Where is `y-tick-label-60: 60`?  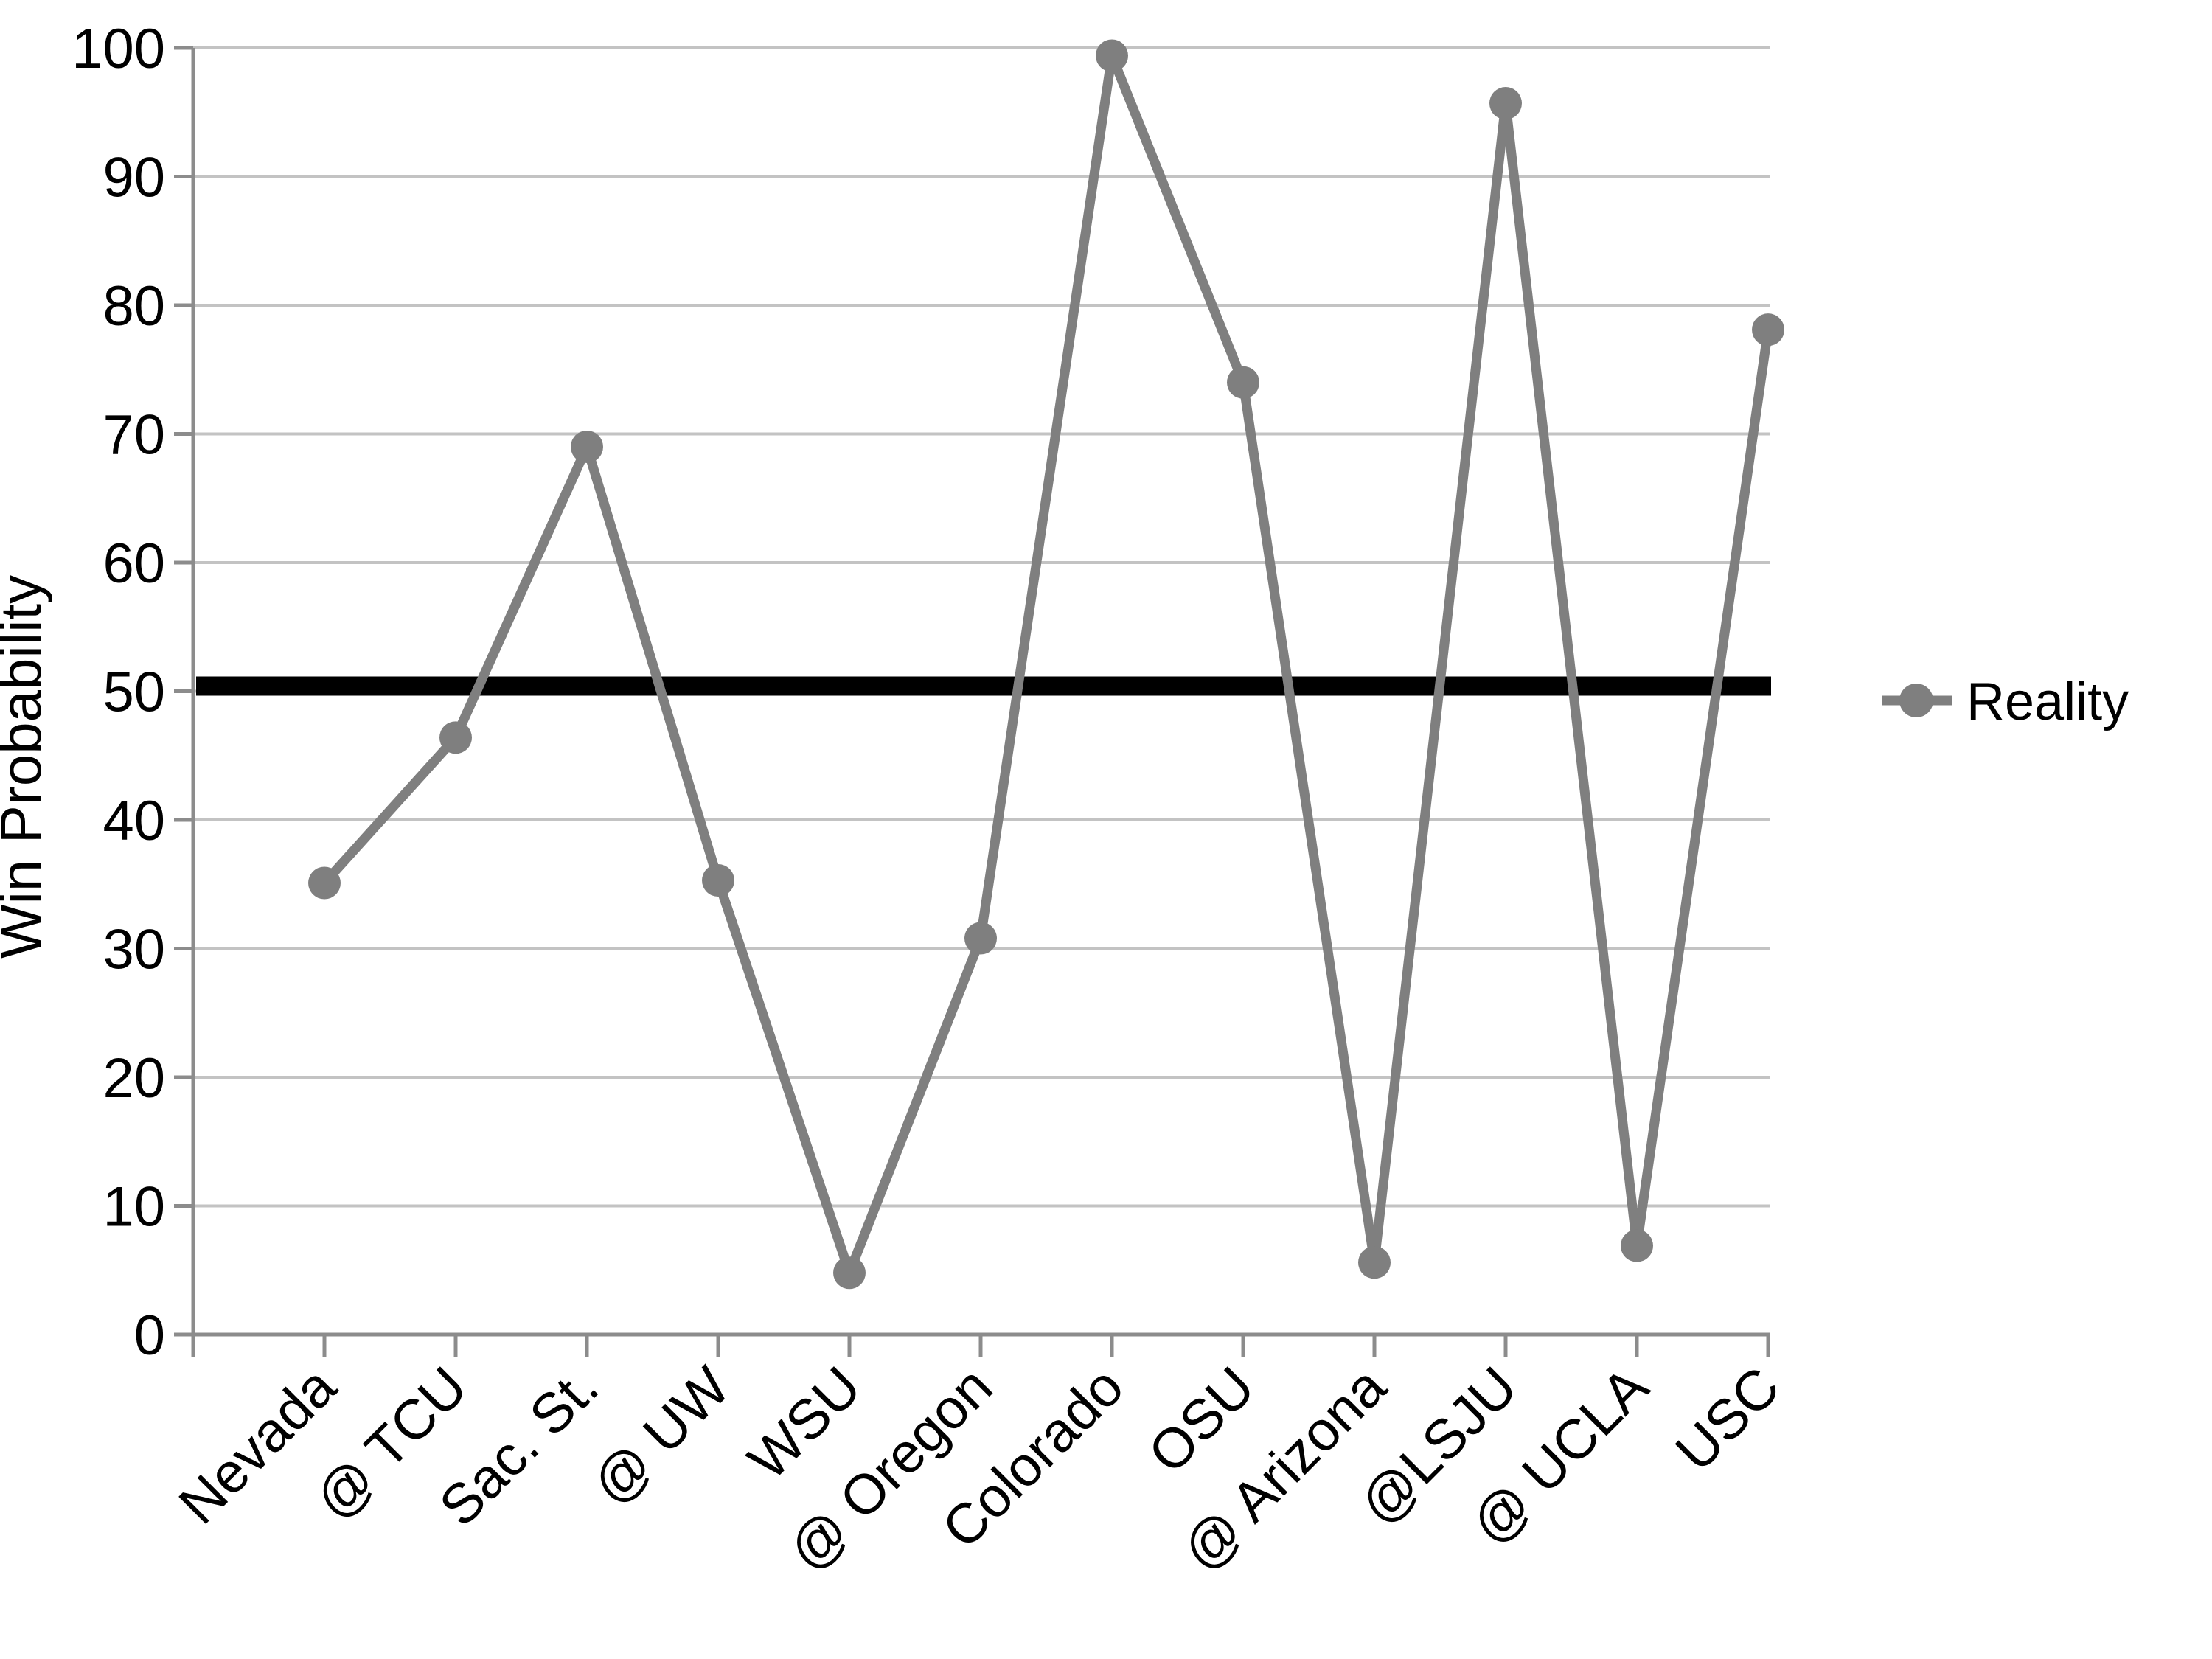 y-tick-label-60: 60 is located at coordinates (133, 563).